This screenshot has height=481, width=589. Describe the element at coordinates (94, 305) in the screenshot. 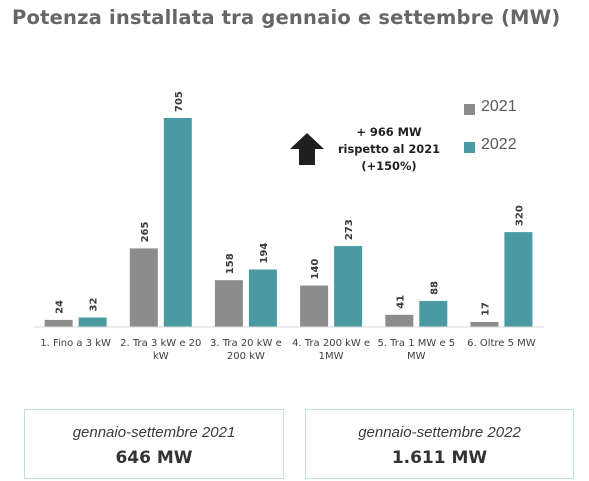

I see `data-label: 32` at that location.